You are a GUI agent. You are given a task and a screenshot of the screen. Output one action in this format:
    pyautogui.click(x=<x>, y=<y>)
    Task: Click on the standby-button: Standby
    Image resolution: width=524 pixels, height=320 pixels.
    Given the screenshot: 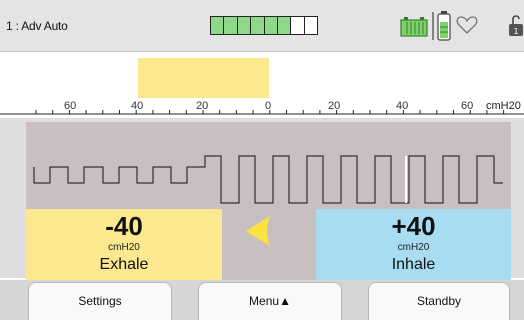 What is the action you would take?
    pyautogui.click(x=439, y=301)
    